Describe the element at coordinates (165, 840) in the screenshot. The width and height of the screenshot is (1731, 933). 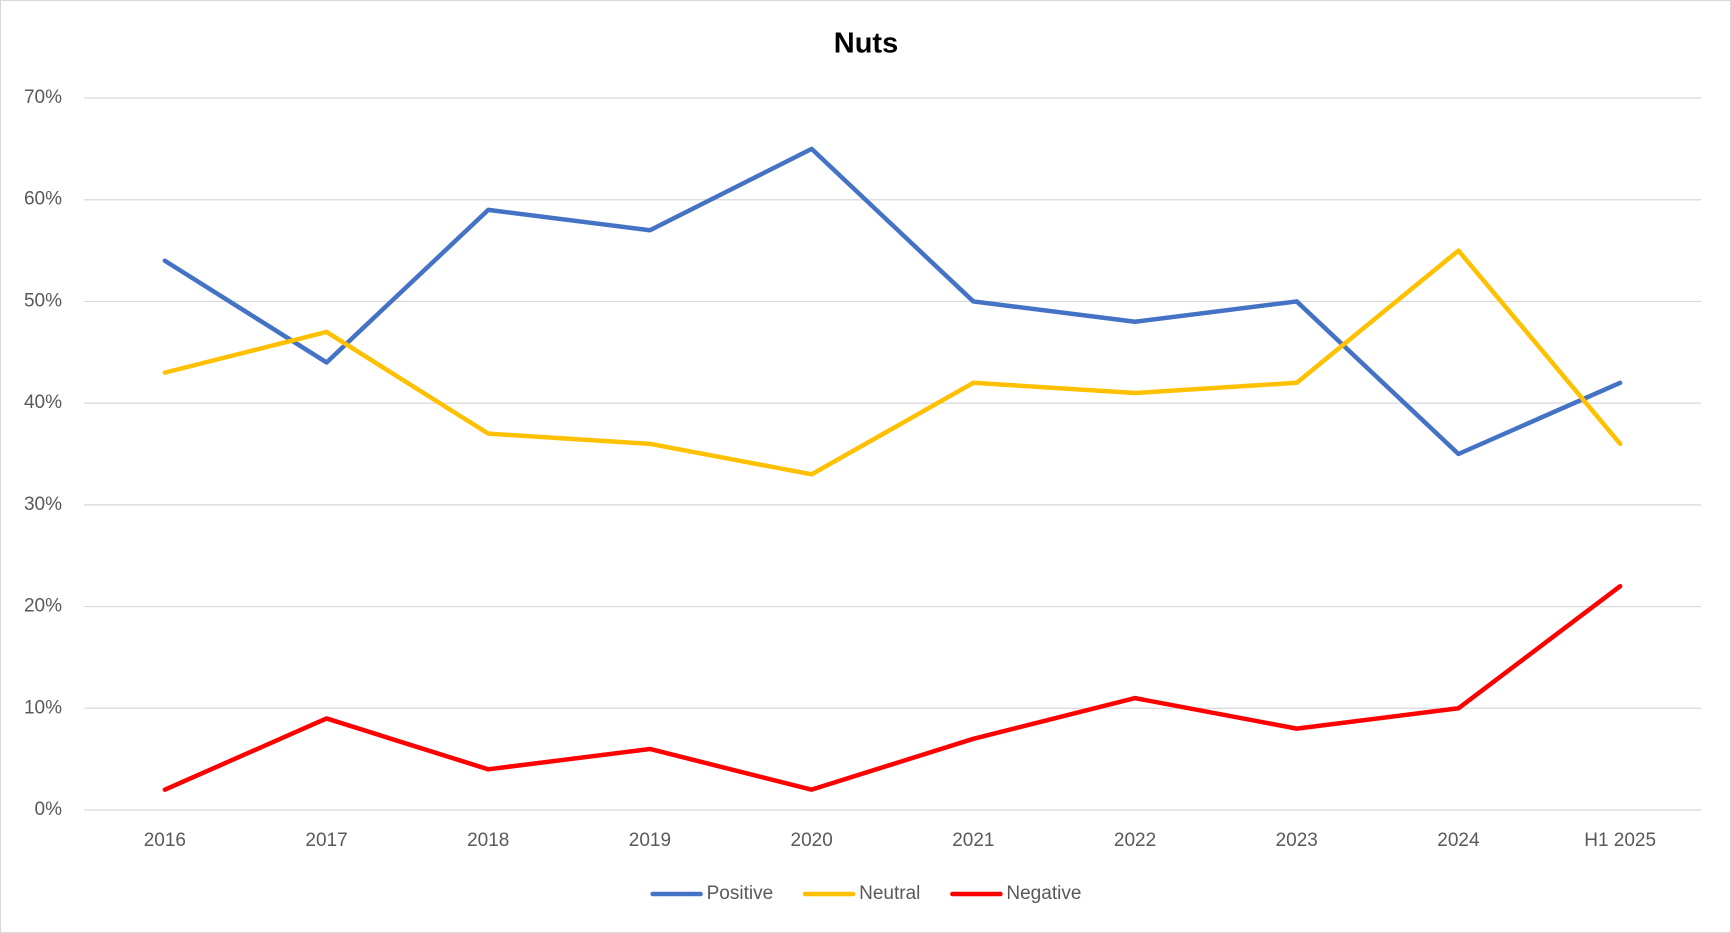
I see `x-tick-label: 2016` at that location.